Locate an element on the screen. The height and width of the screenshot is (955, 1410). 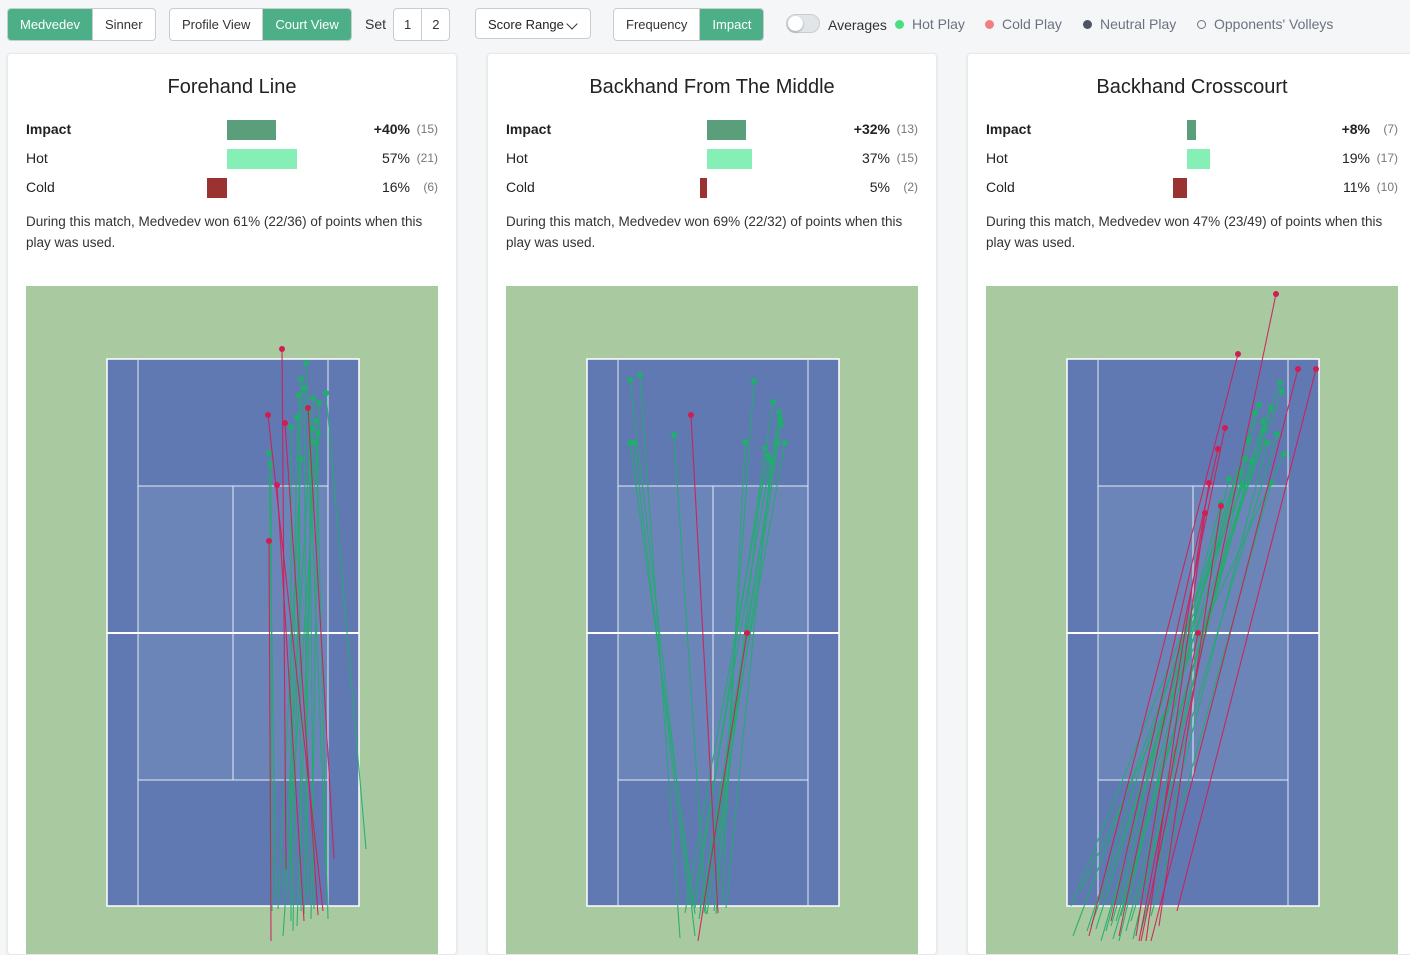
score-range-dropdown: Score Range is located at coordinates (533, 23).